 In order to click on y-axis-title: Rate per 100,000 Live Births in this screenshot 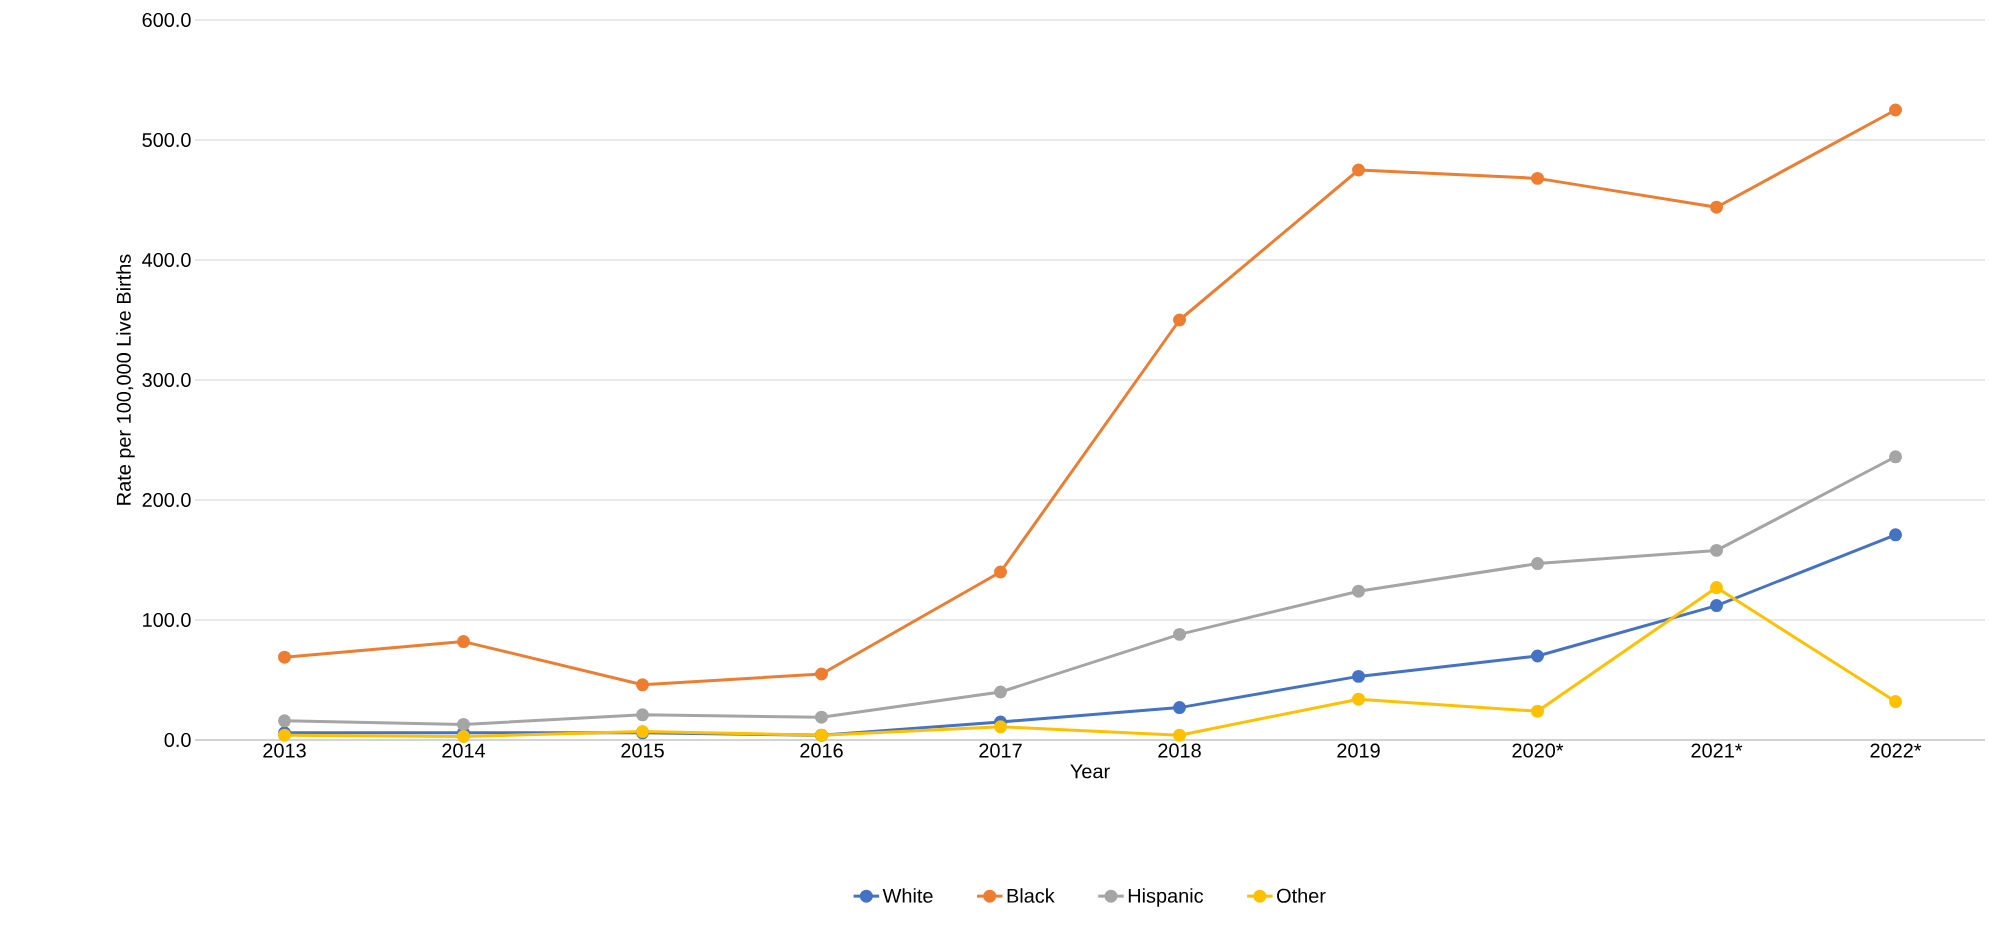, I will do `click(125, 379)`.